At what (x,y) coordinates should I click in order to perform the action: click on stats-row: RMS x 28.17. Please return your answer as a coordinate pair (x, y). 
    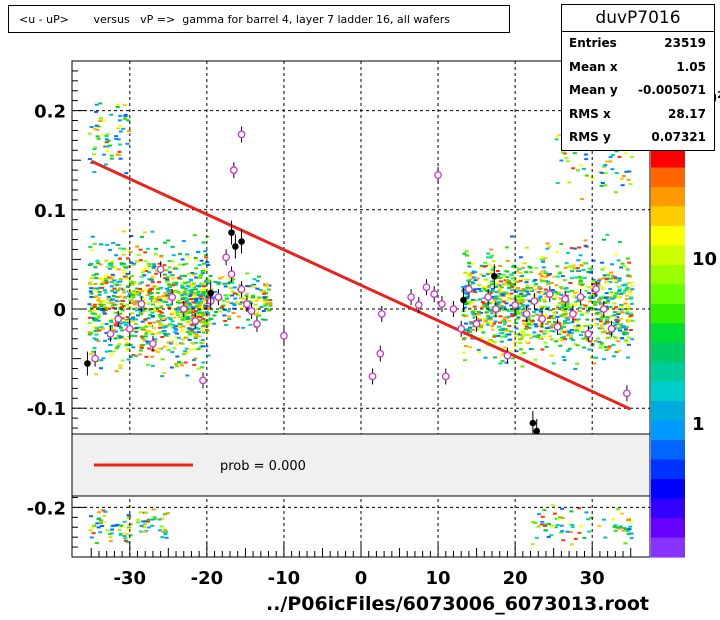
    Looking at the image, I should click on (638, 115).